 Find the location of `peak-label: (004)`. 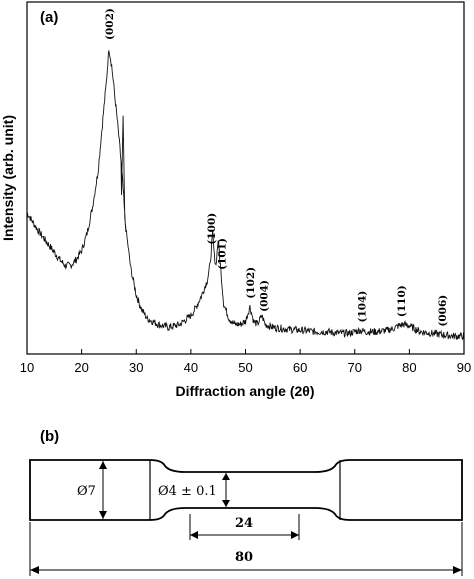

peak-label: (004) is located at coordinates (265, 296).